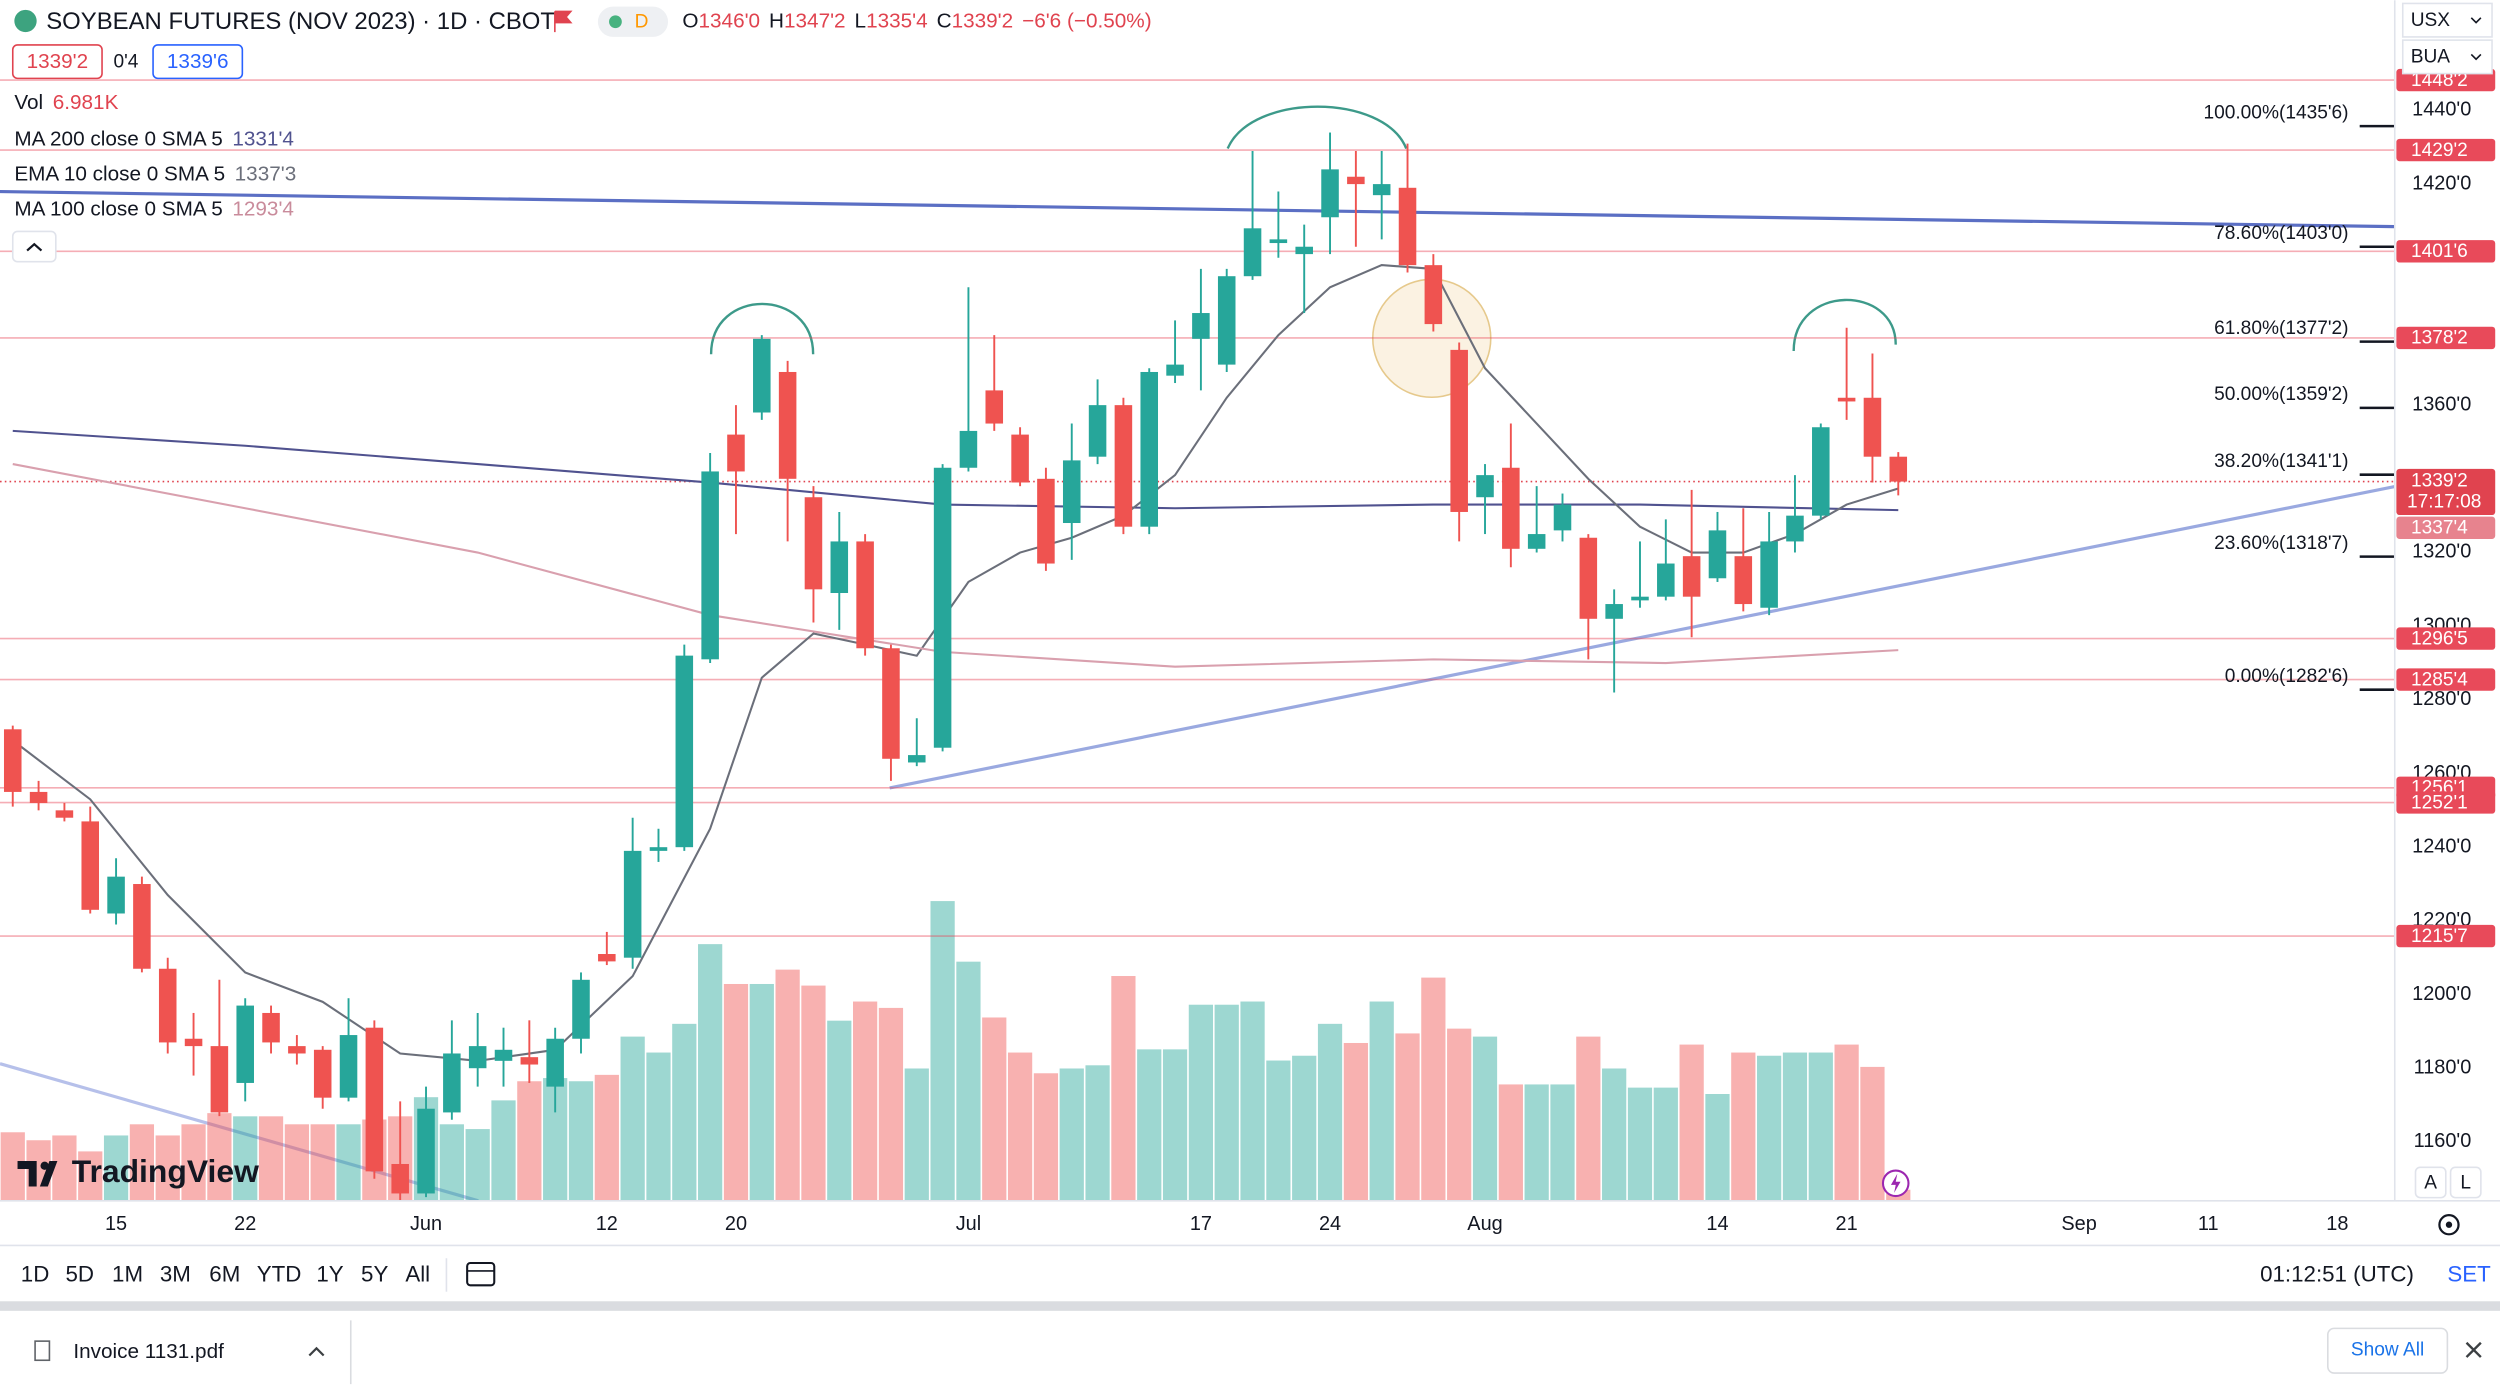 This screenshot has width=2500, height=1394. I want to click on x-tick-label: 14, so click(1717, 1224).